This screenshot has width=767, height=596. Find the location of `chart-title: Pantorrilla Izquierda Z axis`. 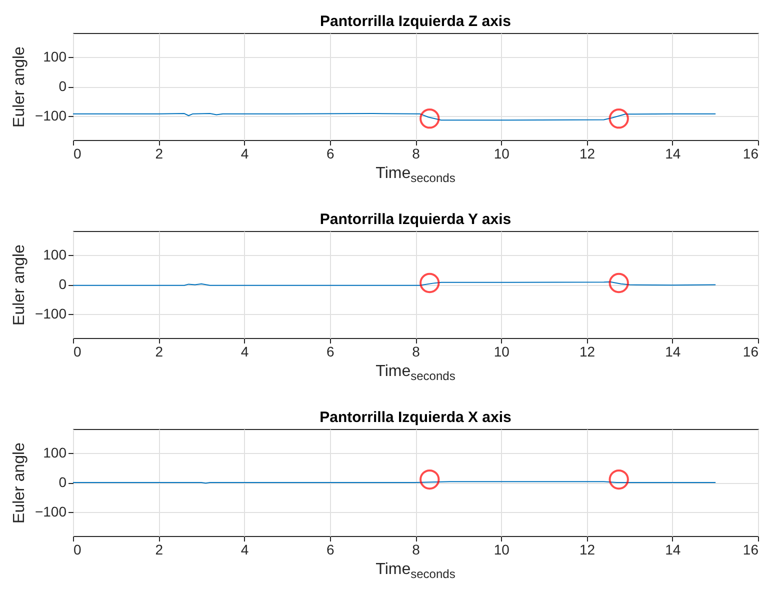

chart-title: Pantorrilla Izquierda Z axis is located at coordinates (415, 21).